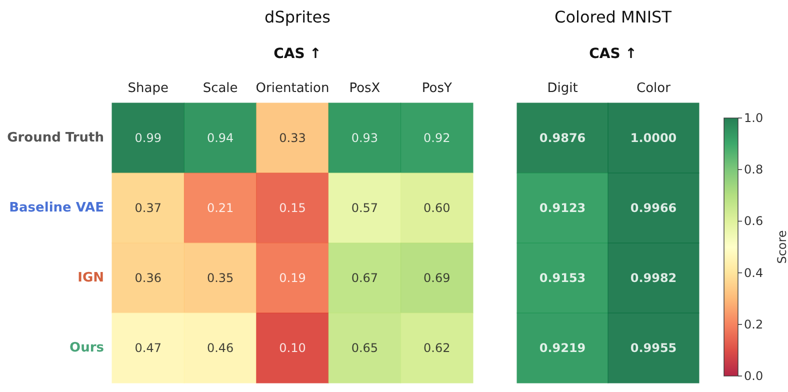 Image resolution: width=788 pixels, height=392 pixels. What do you see at coordinates (364, 348) in the screenshot?
I see `data-label: 0.65` at bounding box center [364, 348].